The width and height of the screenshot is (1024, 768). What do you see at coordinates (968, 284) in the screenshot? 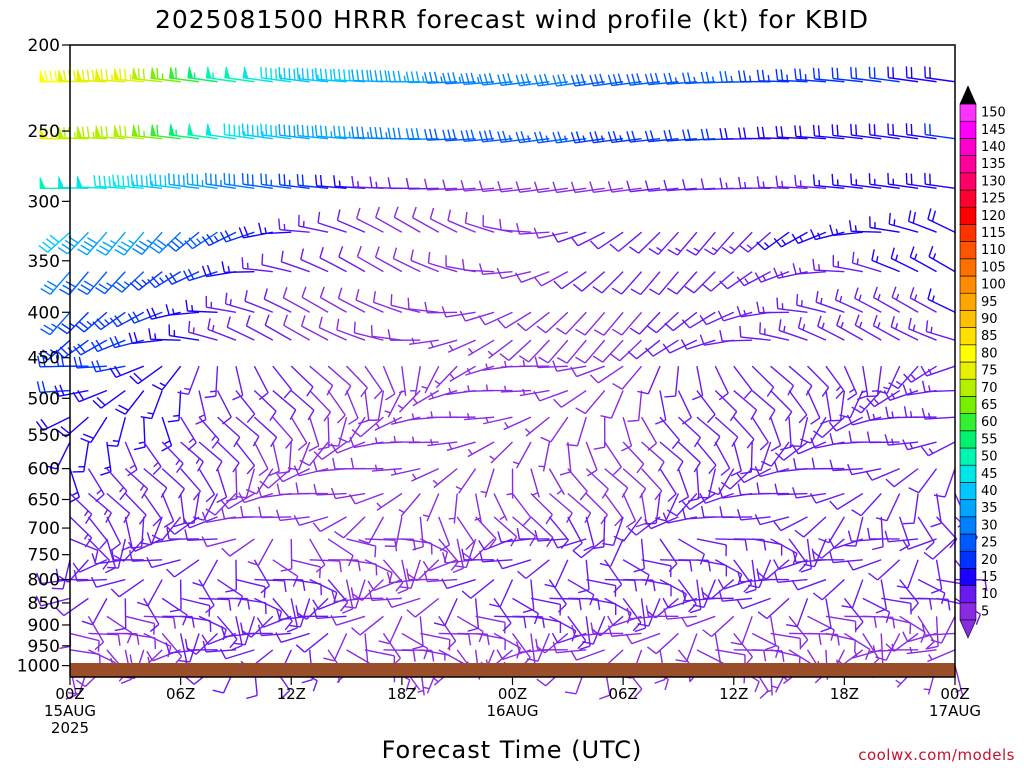
I see `colorbar-cell` at bounding box center [968, 284].